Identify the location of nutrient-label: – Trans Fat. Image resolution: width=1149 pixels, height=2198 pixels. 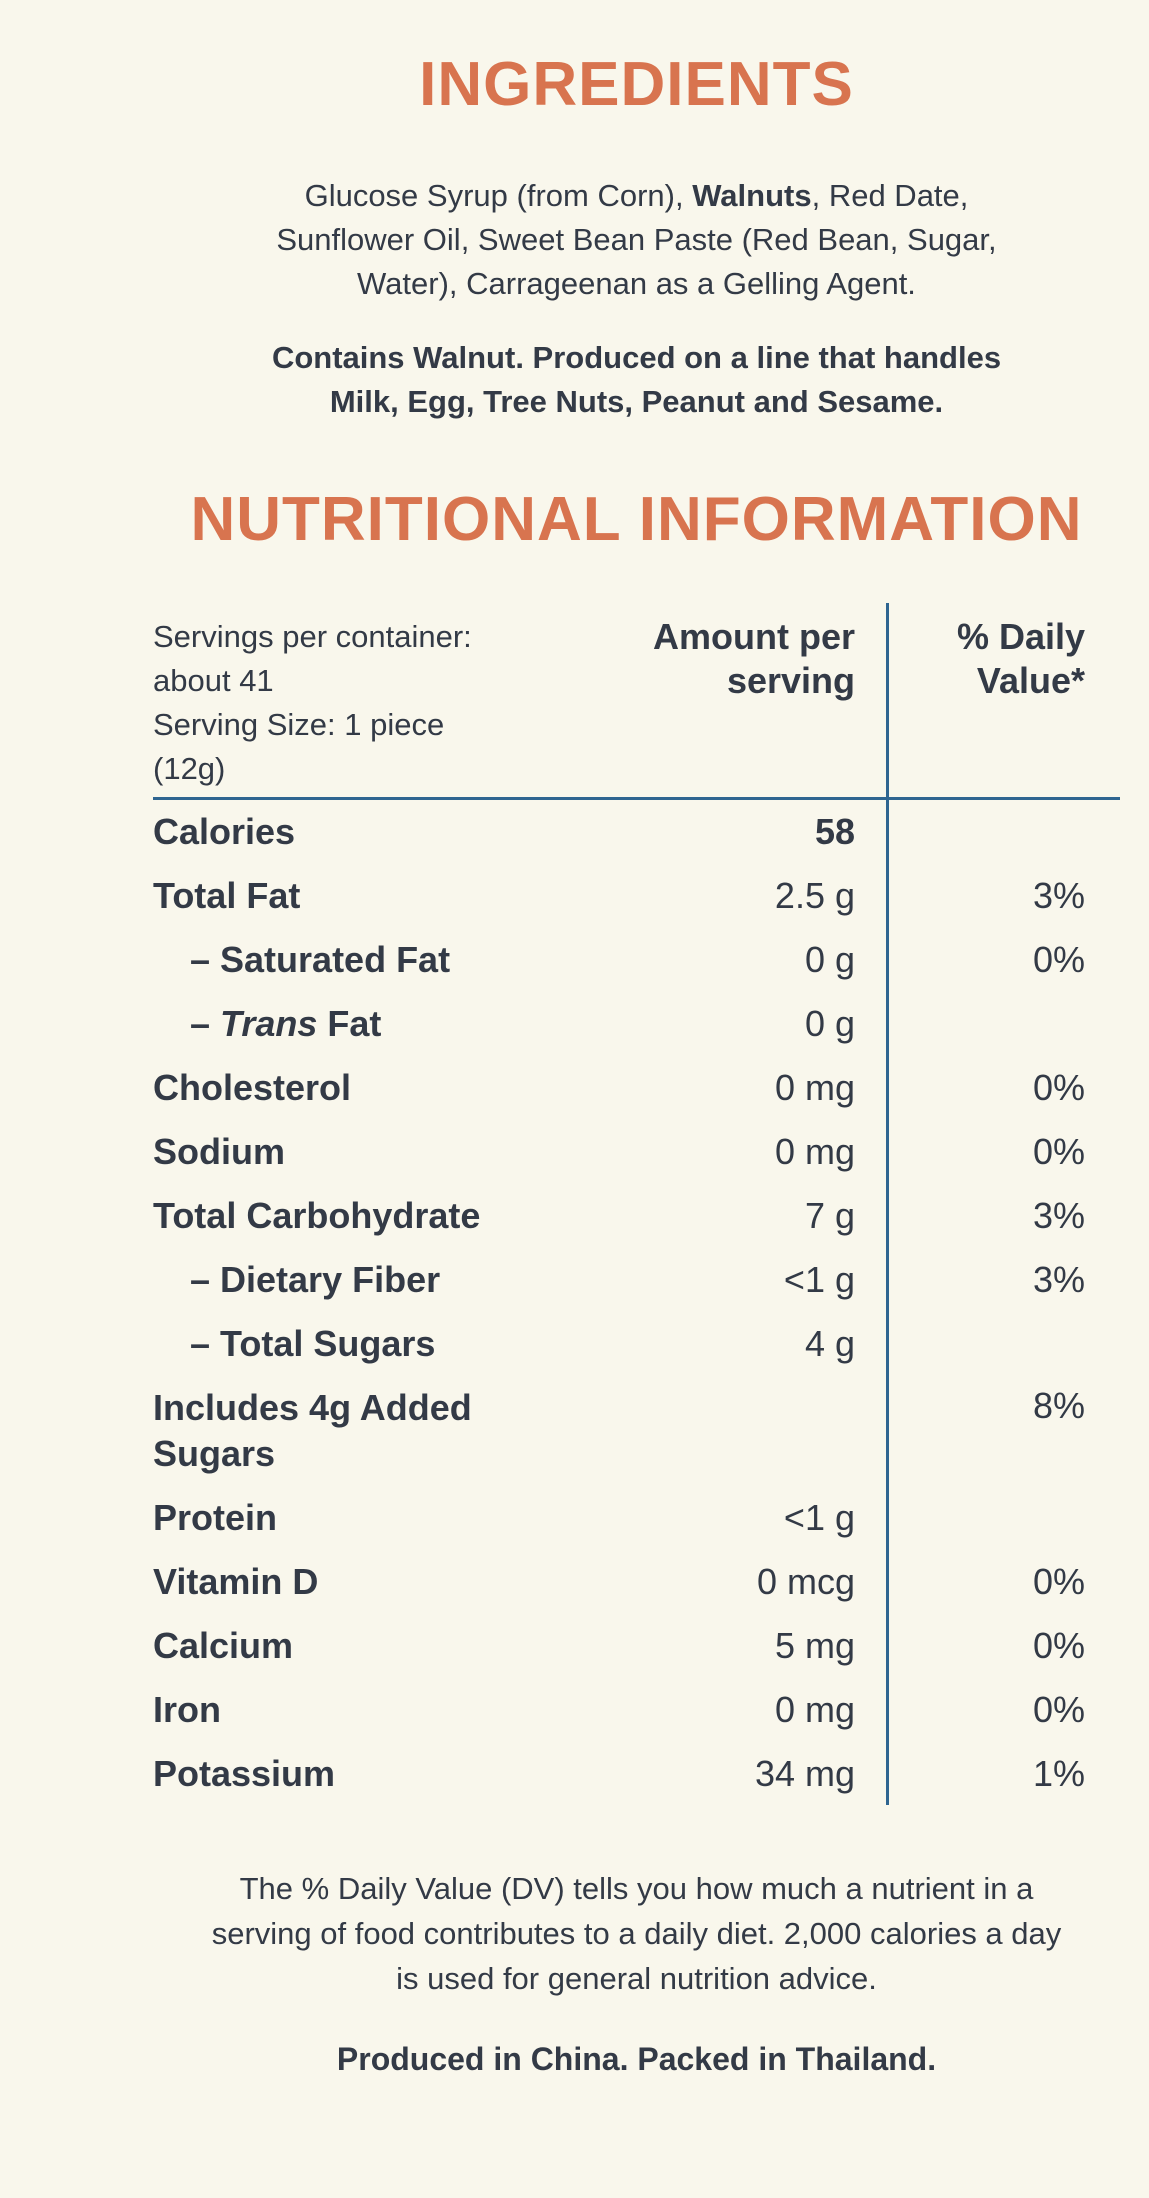
(286, 1023).